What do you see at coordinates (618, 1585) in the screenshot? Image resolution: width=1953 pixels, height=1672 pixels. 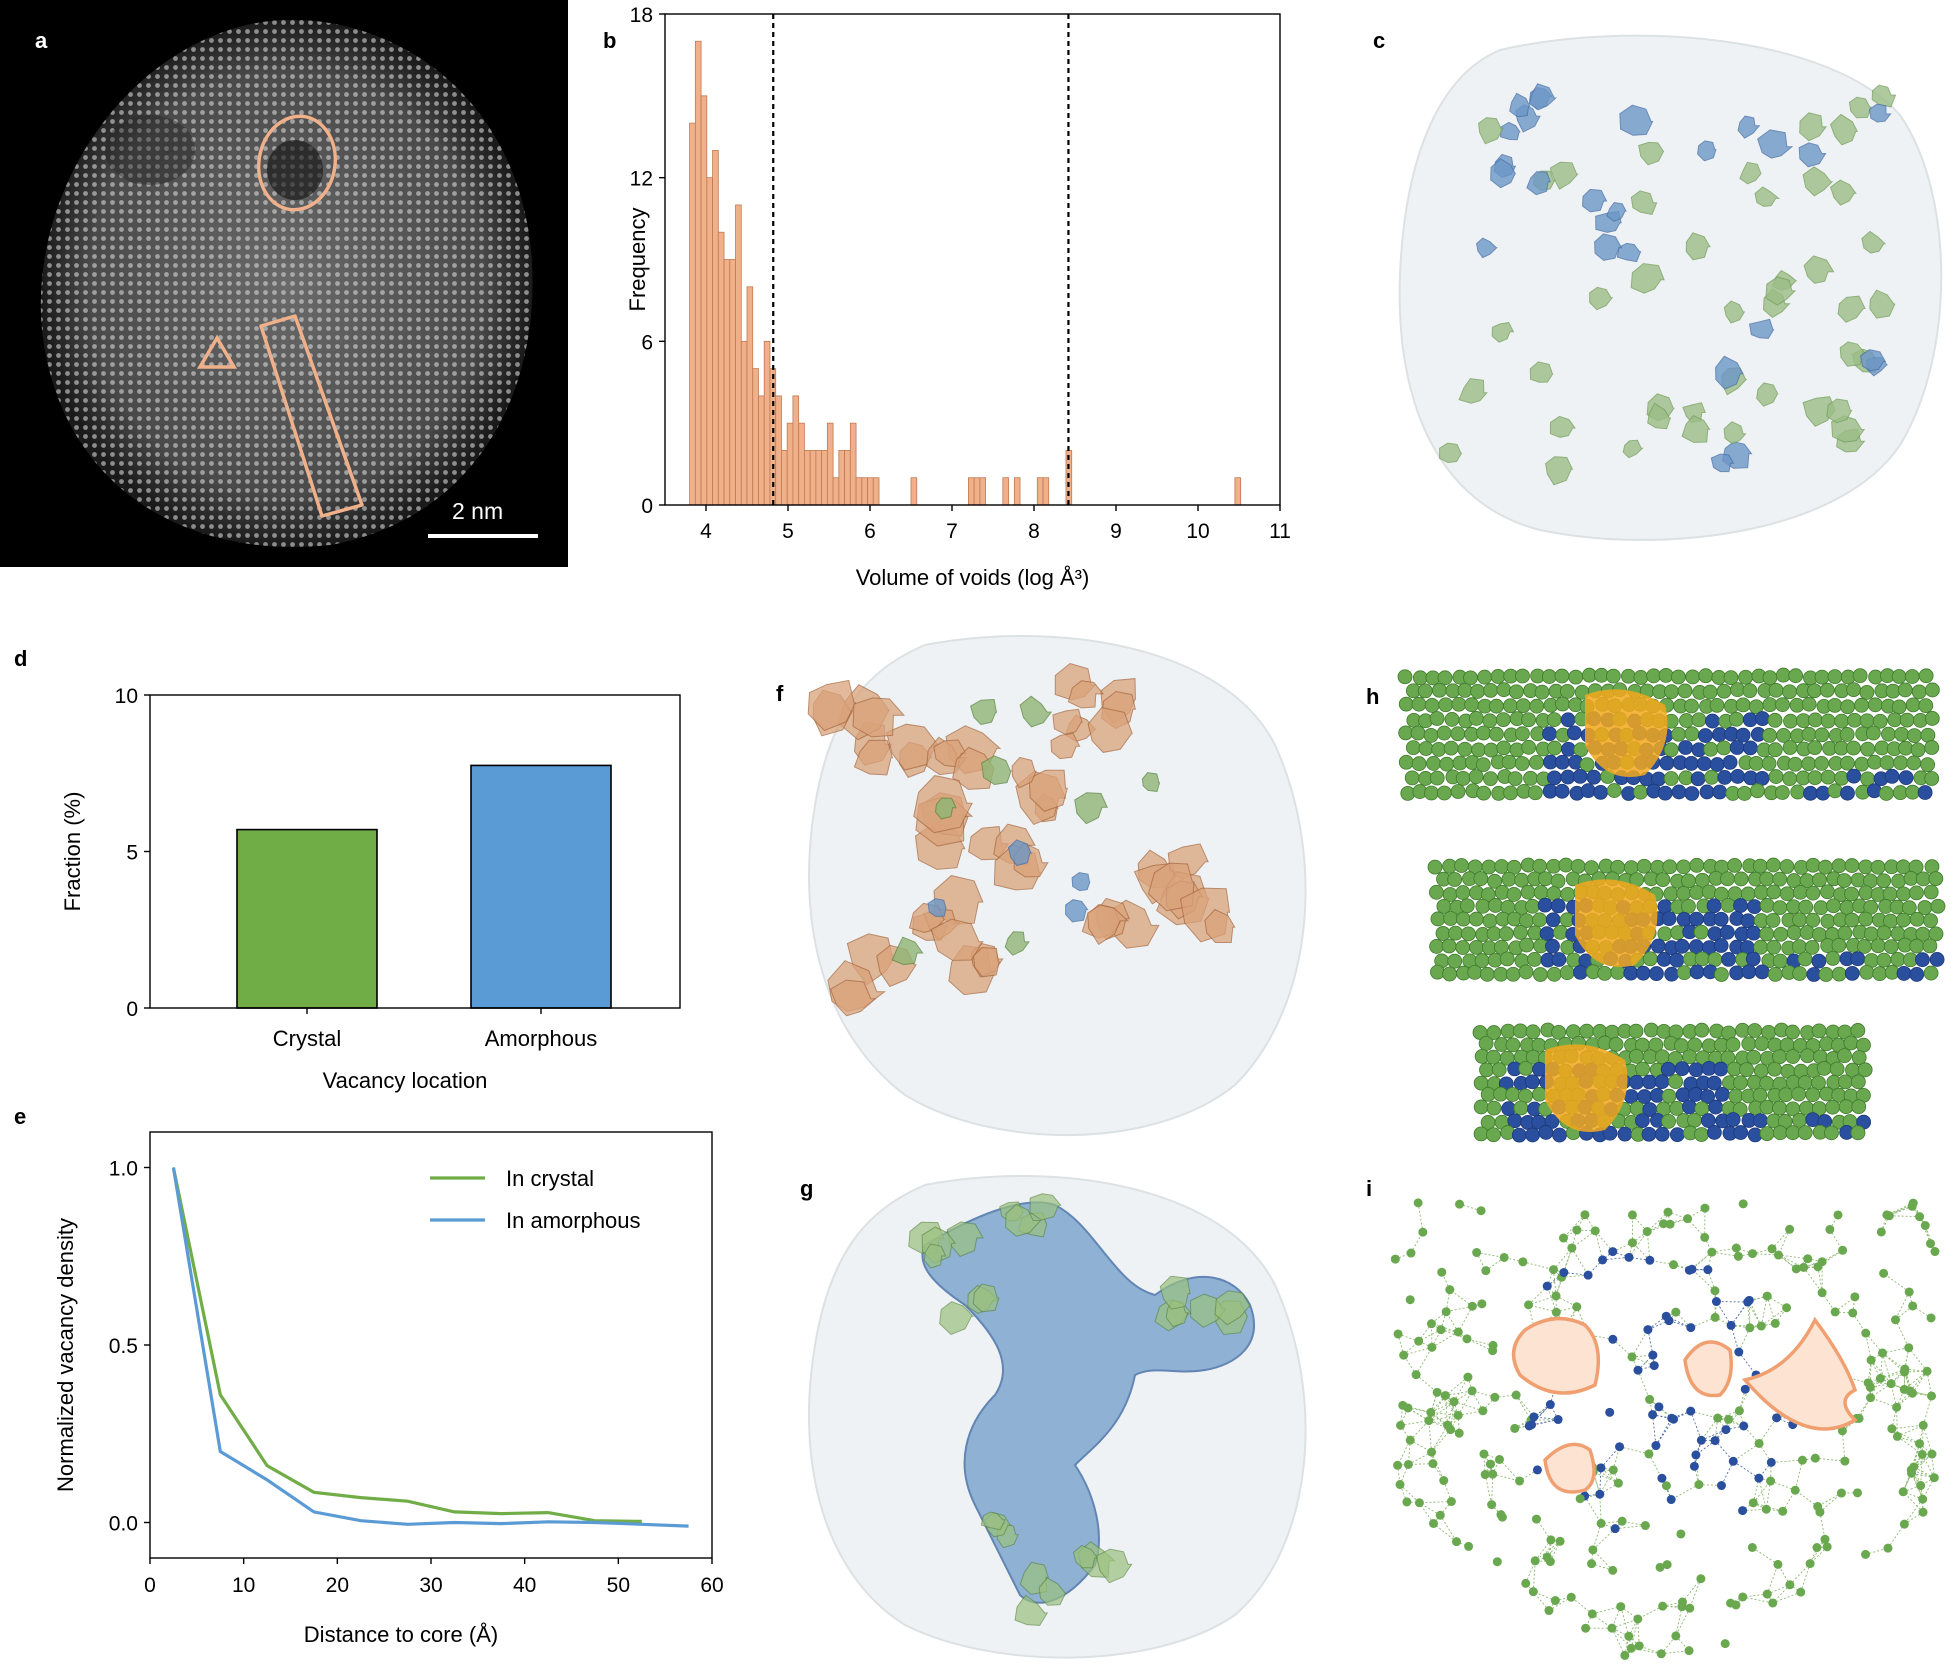 I see `x-tick-label: 50` at bounding box center [618, 1585].